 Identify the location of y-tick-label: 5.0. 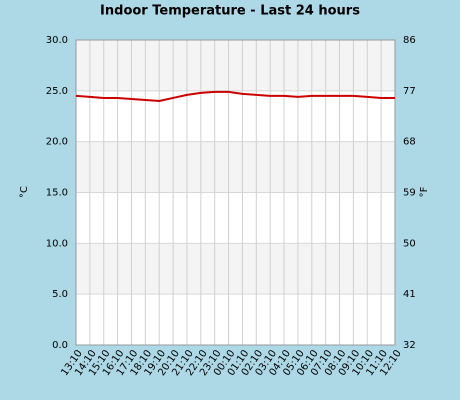
(60, 294).